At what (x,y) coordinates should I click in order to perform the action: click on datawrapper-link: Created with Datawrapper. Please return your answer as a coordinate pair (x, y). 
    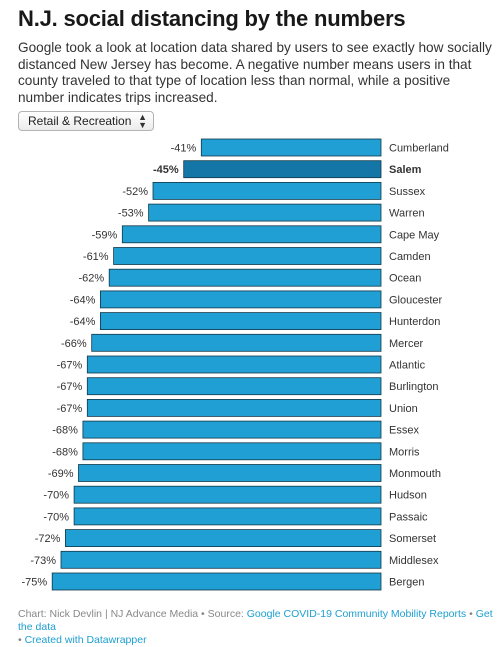
    Looking at the image, I should click on (85, 640).